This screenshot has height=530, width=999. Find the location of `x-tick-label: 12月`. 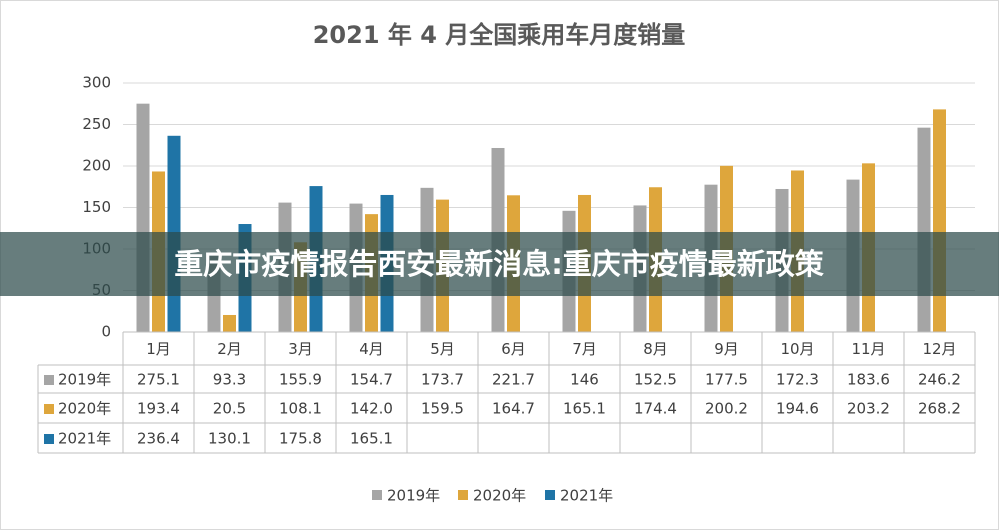

x-tick-label: 12月 is located at coordinates (939, 349).